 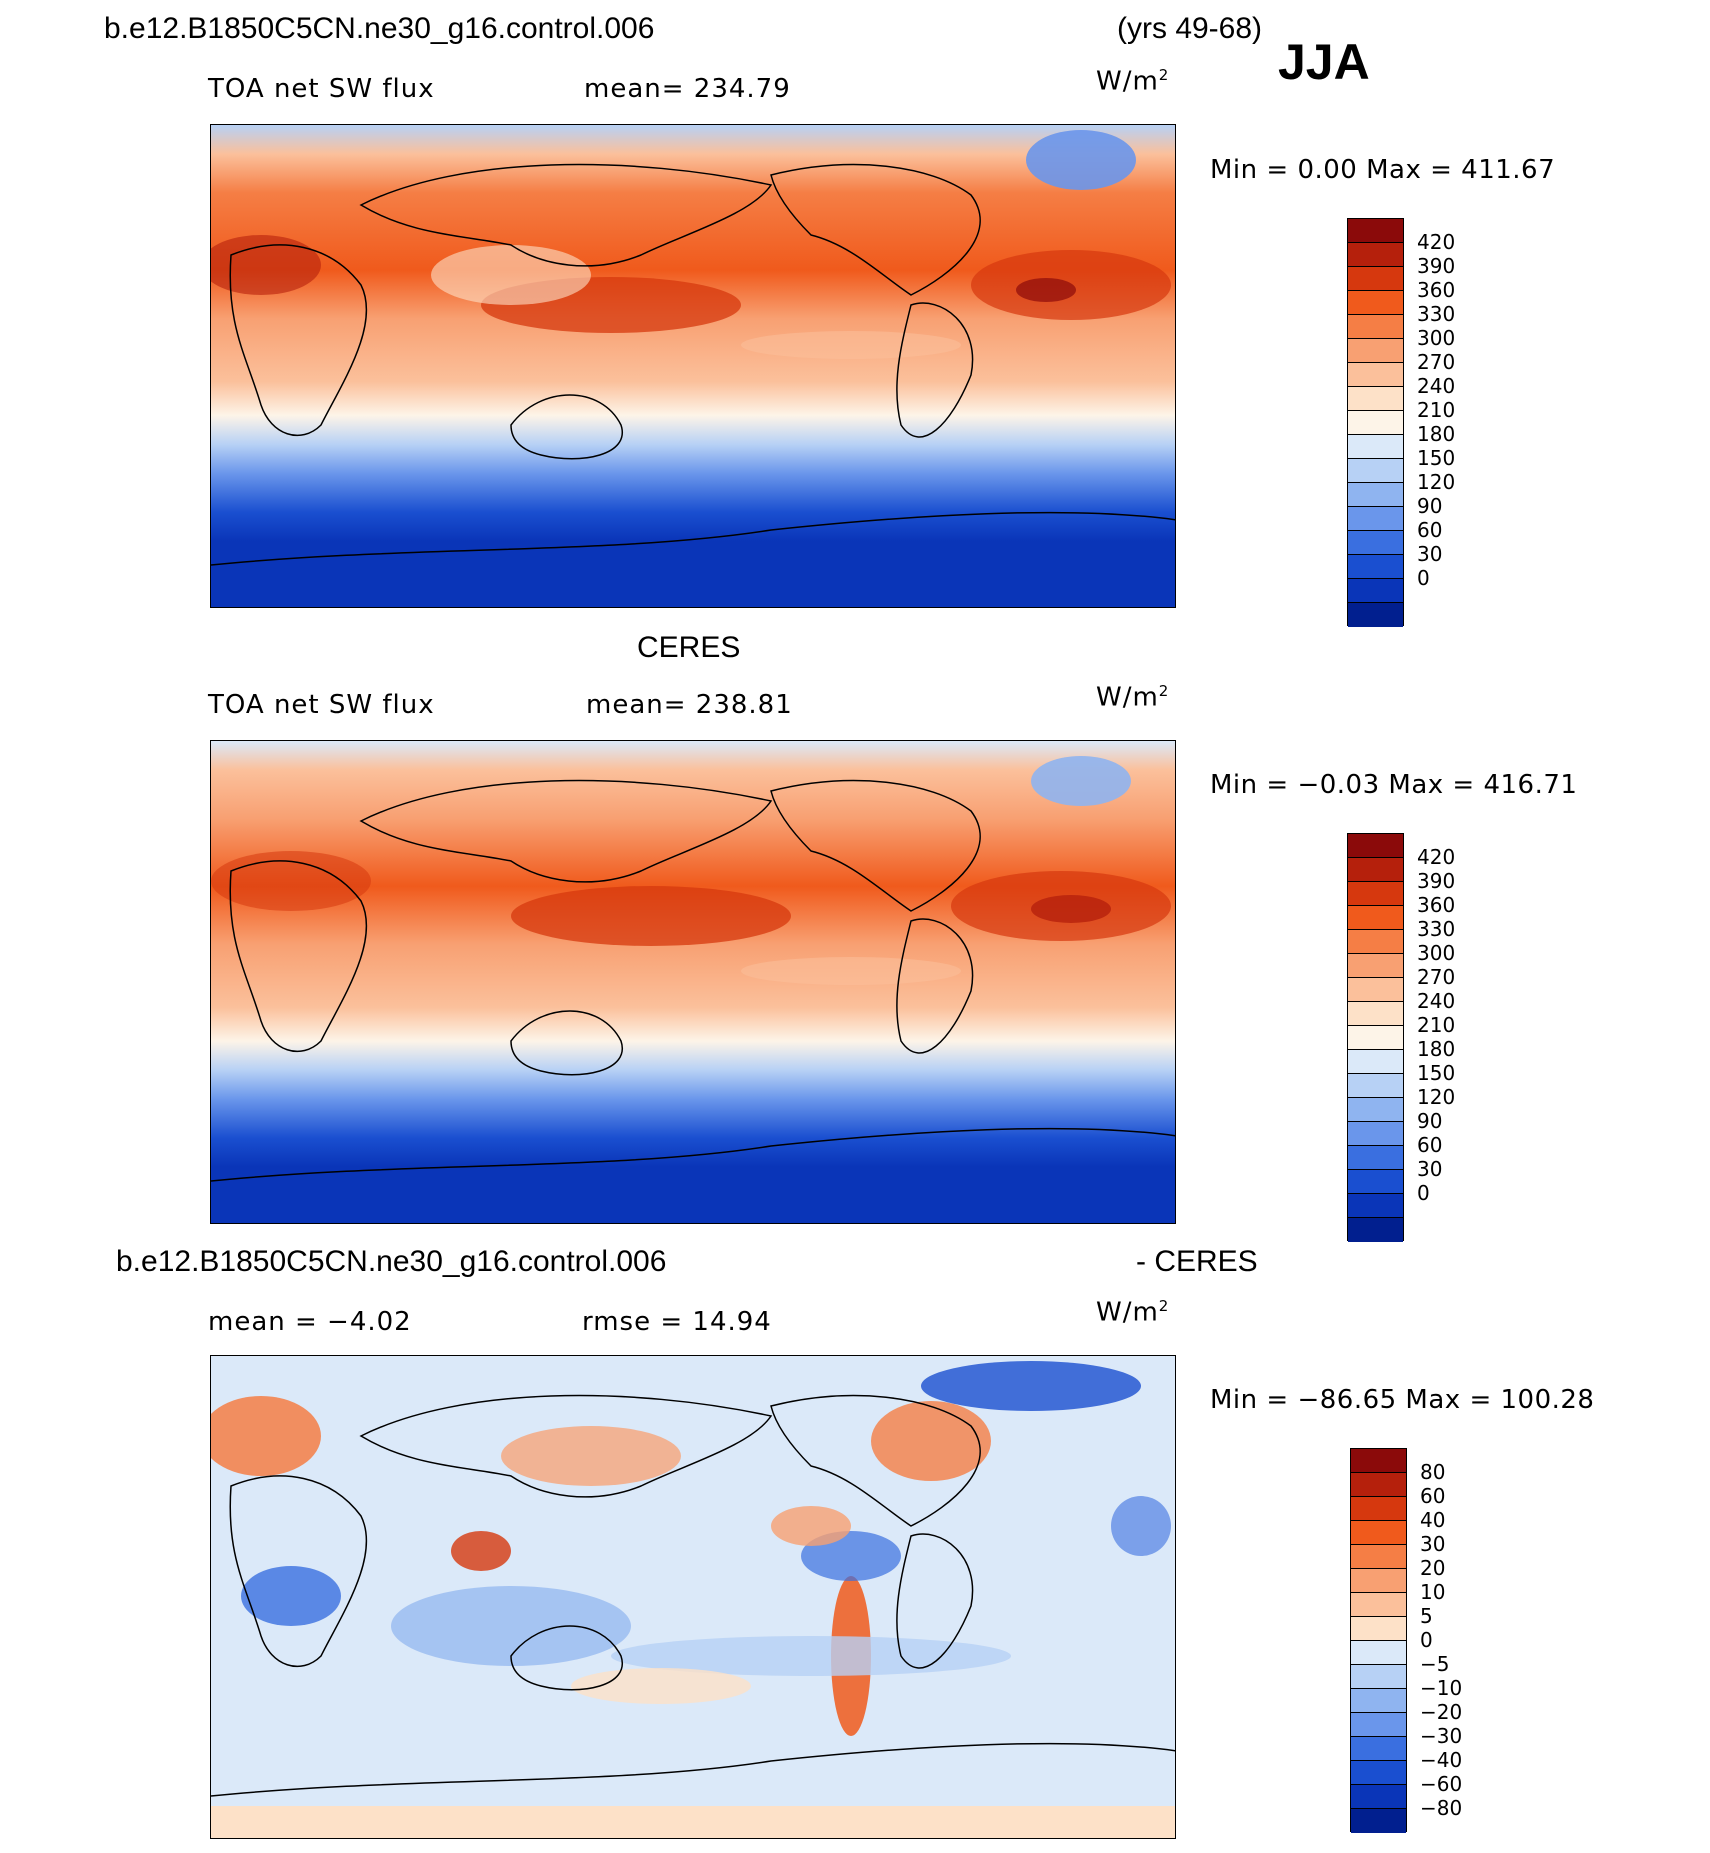 What do you see at coordinates (310, 1322) in the screenshot?
I see `panel3-mean-label: mean = −4.02` at bounding box center [310, 1322].